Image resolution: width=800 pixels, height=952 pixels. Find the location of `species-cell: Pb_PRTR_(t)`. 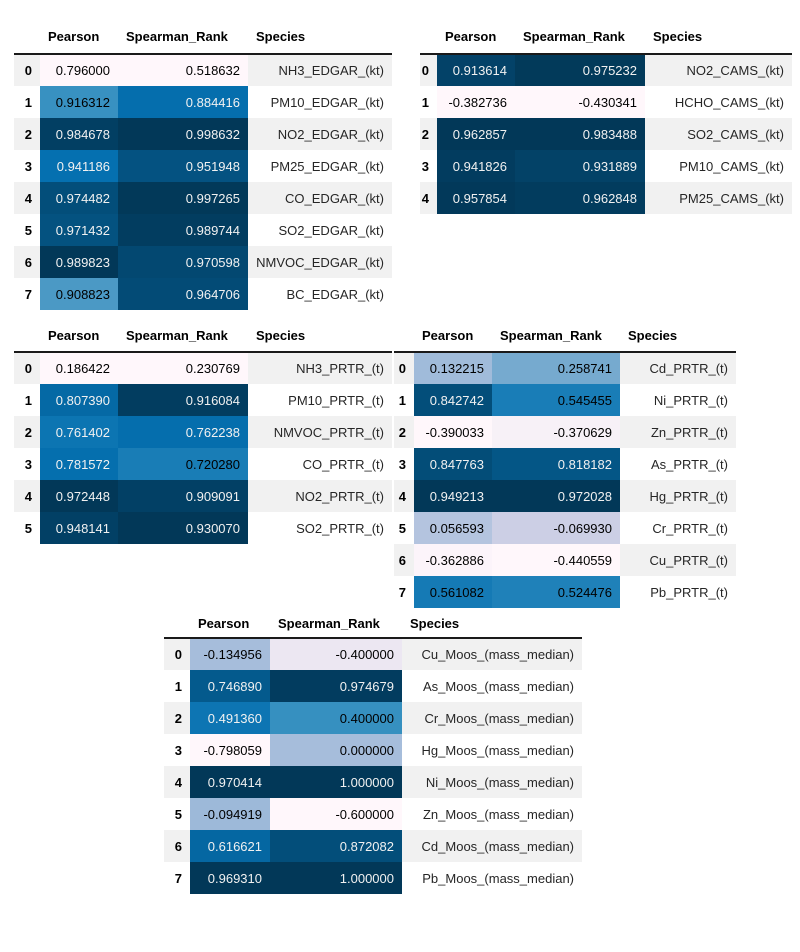

species-cell: Pb_PRTR_(t) is located at coordinates (689, 592).